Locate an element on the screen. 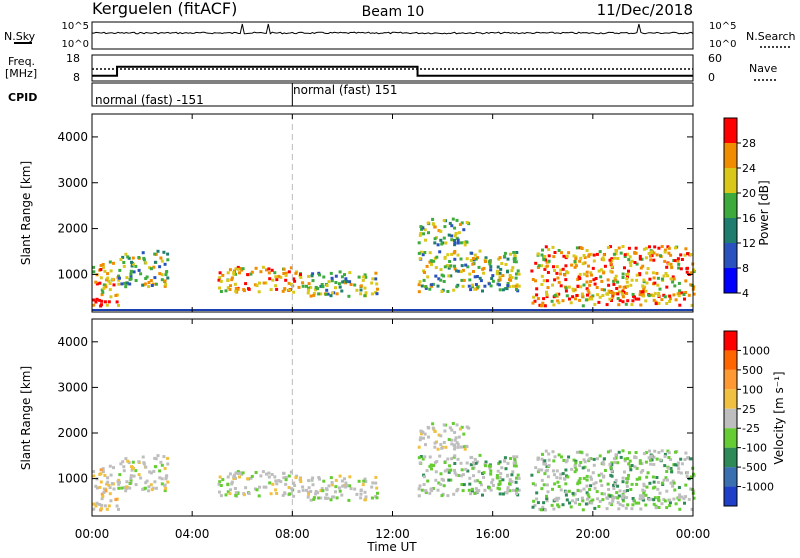  velocity-colorbar-cell is located at coordinates (730, 457).